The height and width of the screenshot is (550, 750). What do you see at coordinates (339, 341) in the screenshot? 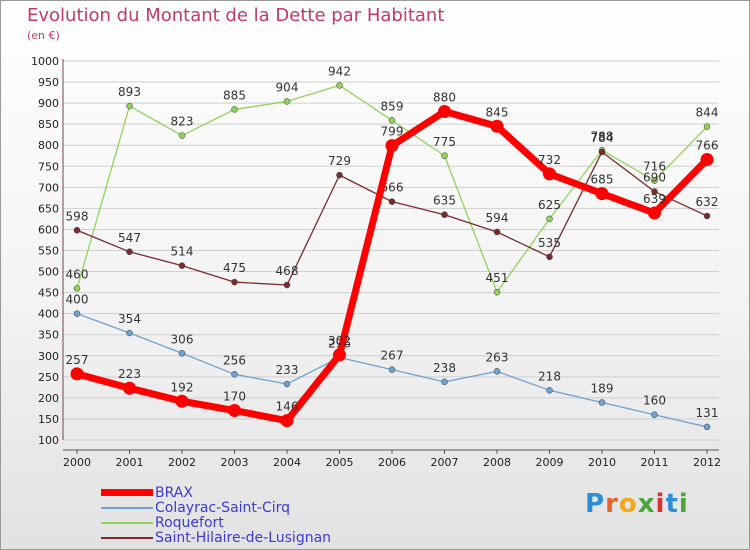
I see `data-label-brax-2005: 302` at bounding box center [339, 341].